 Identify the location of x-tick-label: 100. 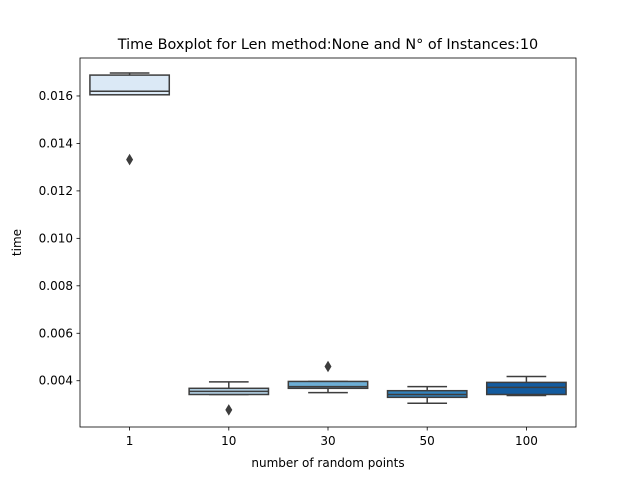
(526, 441).